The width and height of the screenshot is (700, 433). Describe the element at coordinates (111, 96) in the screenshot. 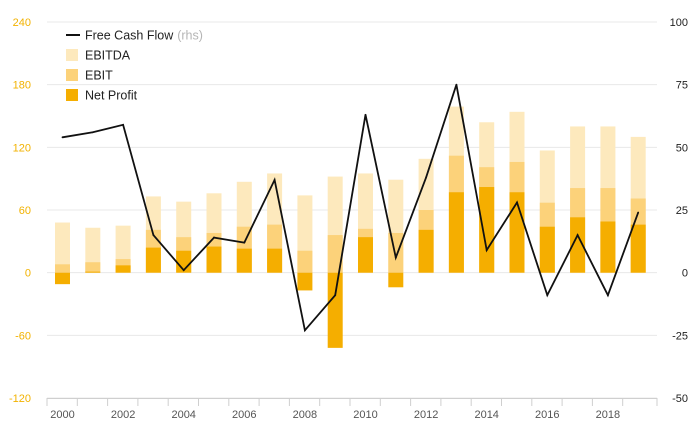

I see `legend-label-net-profit: Net Profit` at that location.